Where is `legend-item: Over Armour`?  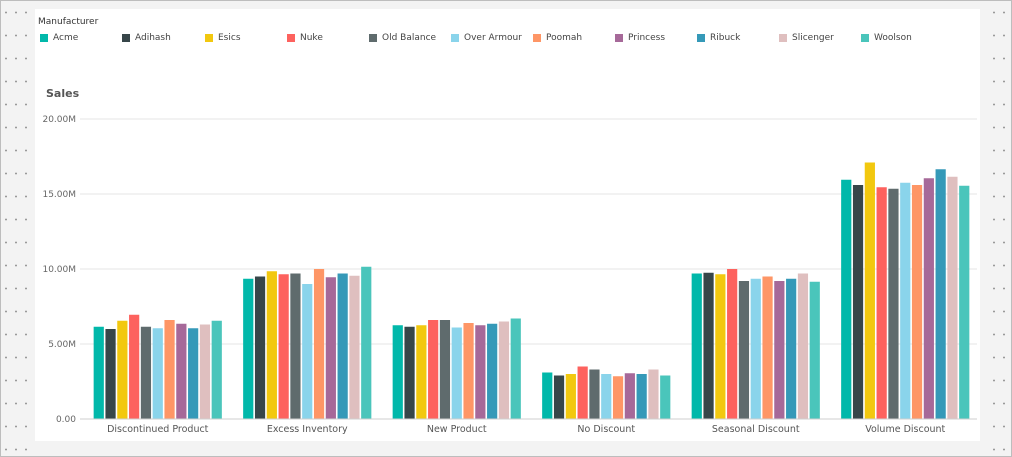
legend-item: Over Armour is located at coordinates (486, 38).